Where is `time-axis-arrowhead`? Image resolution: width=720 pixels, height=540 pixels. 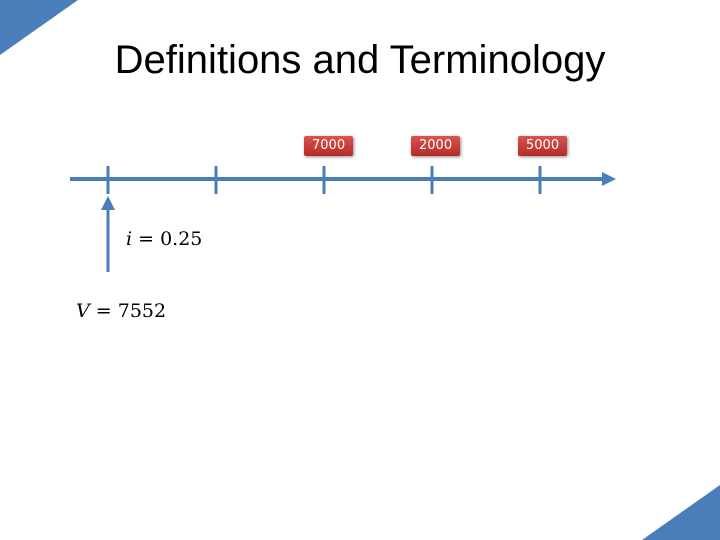 time-axis-arrowhead is located at coordinates (609, 179).